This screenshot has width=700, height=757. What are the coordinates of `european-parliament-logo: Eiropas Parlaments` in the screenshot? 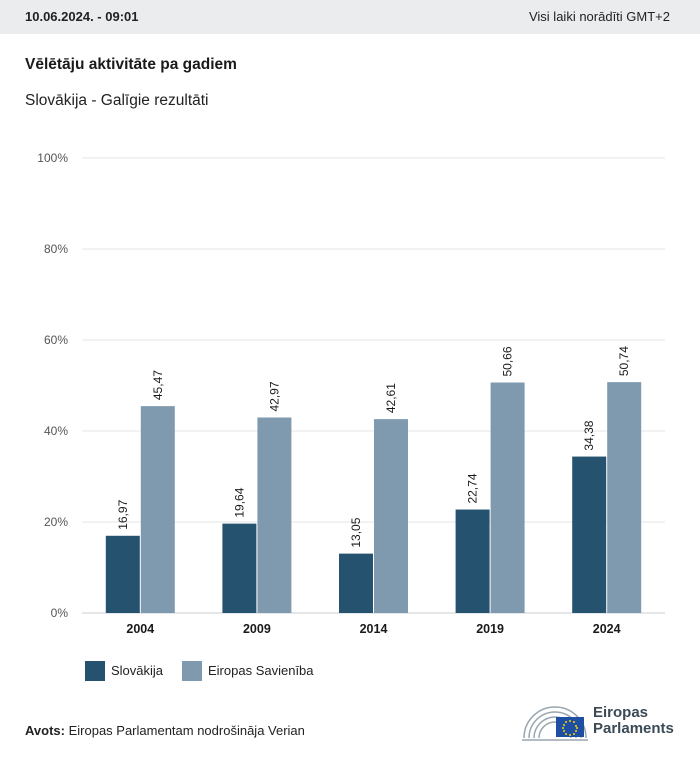 It's located at (605, 722).